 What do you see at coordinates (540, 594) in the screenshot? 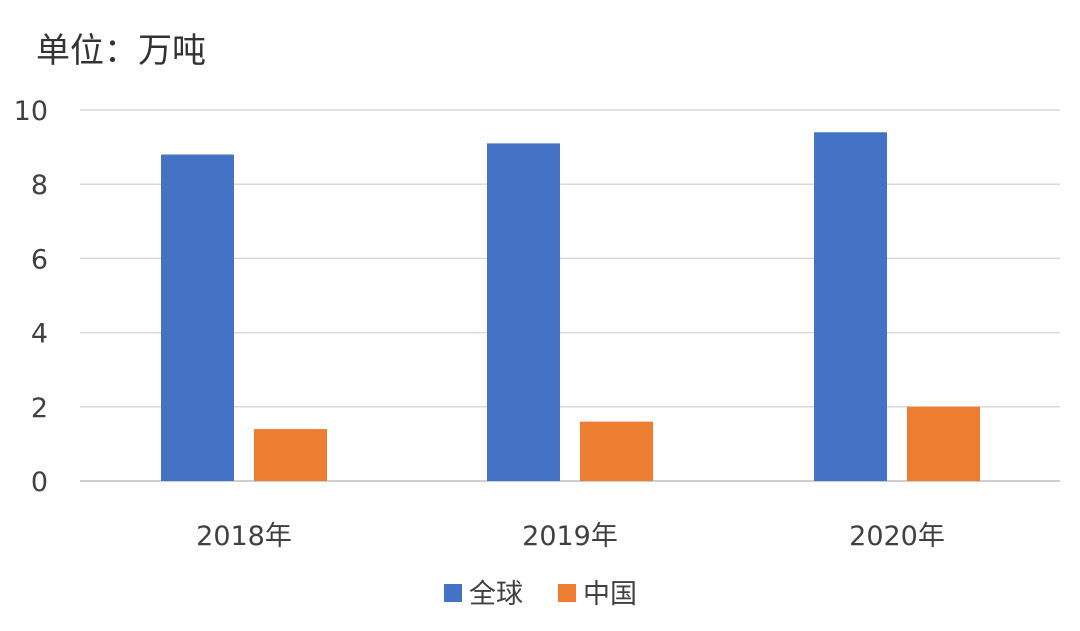
I see `legend: 全球 中国` at bounding box center [540, 594].